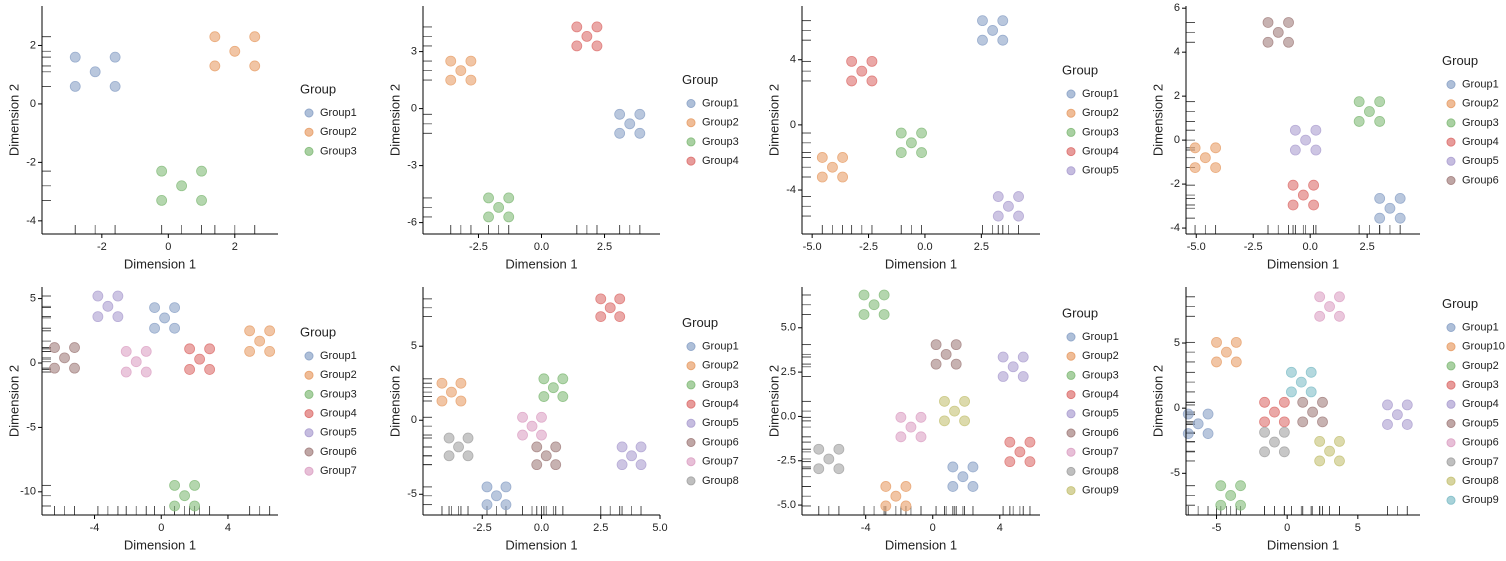  What do you see at coordinates (788, 416) in the screenshot?
I see `y-tick-label: 0.0` at bounding box center [788, 416].